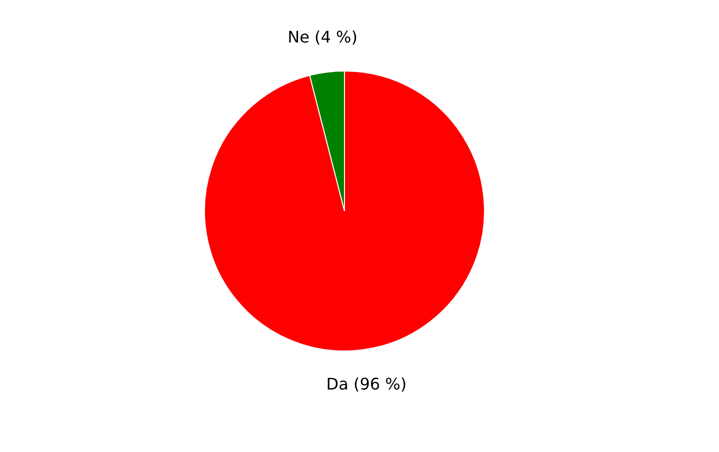 The width and height of the screenshot is (719, 452). What do you see at coordinates (323, 36) in the screenshot?
I see `slice-label: Ne (4 %)` at bounding box center [323, 36].